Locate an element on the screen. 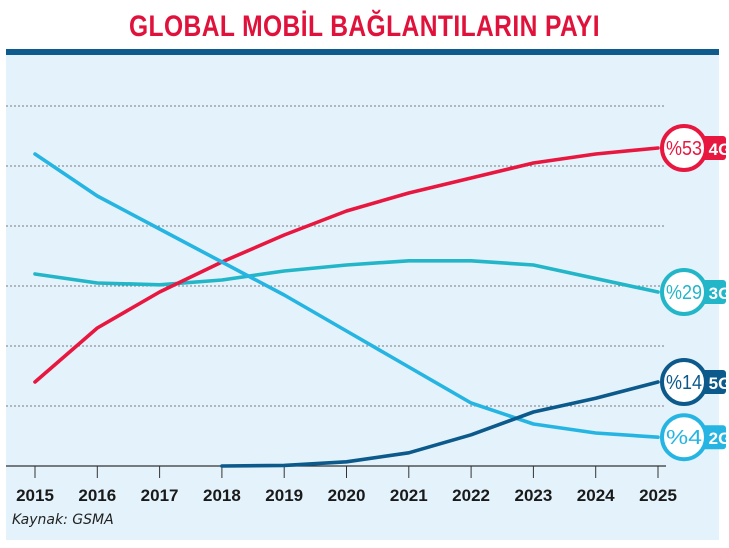  x-tick-label: 2020 is located at coordinates (347, 495).